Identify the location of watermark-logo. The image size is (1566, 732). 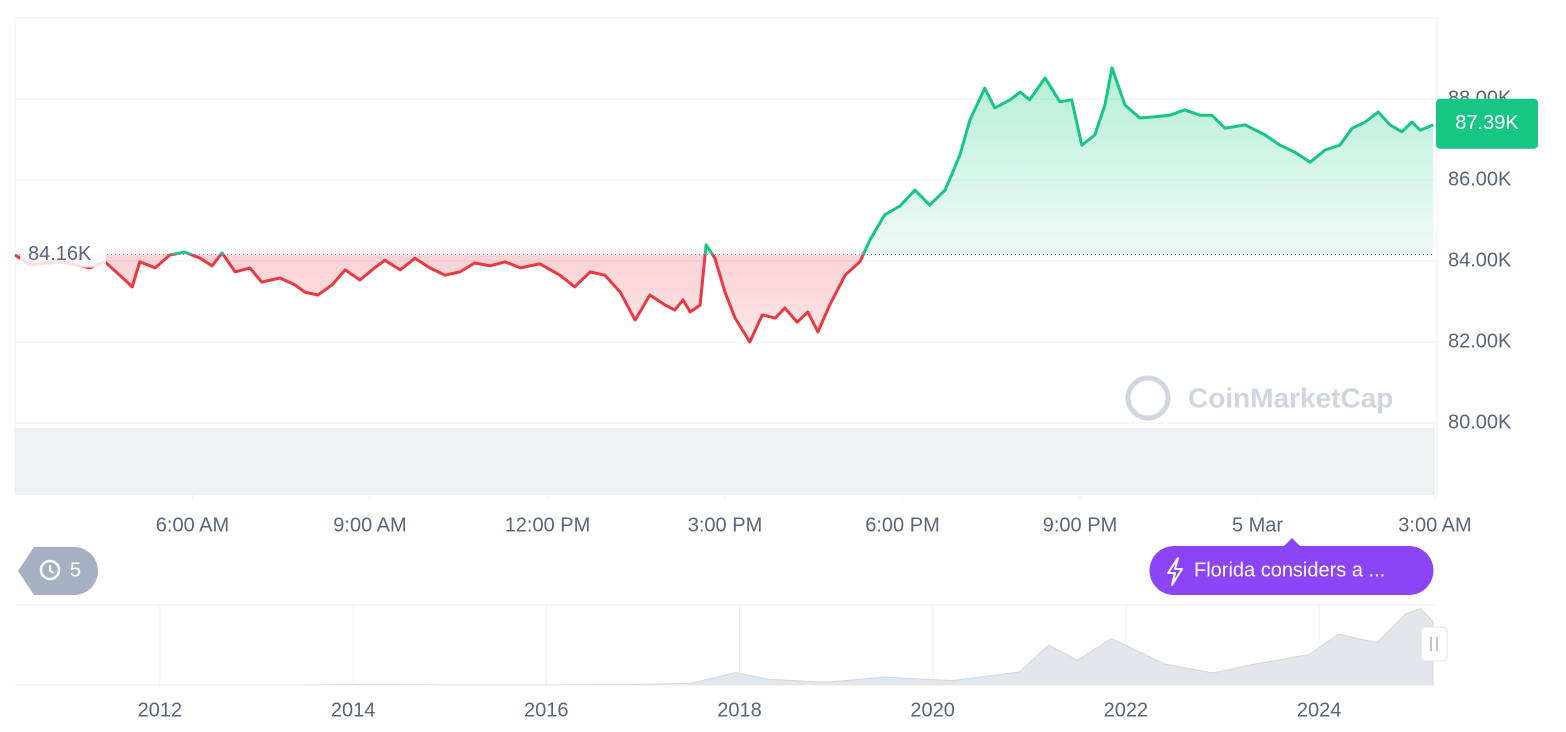
(1148, 398).